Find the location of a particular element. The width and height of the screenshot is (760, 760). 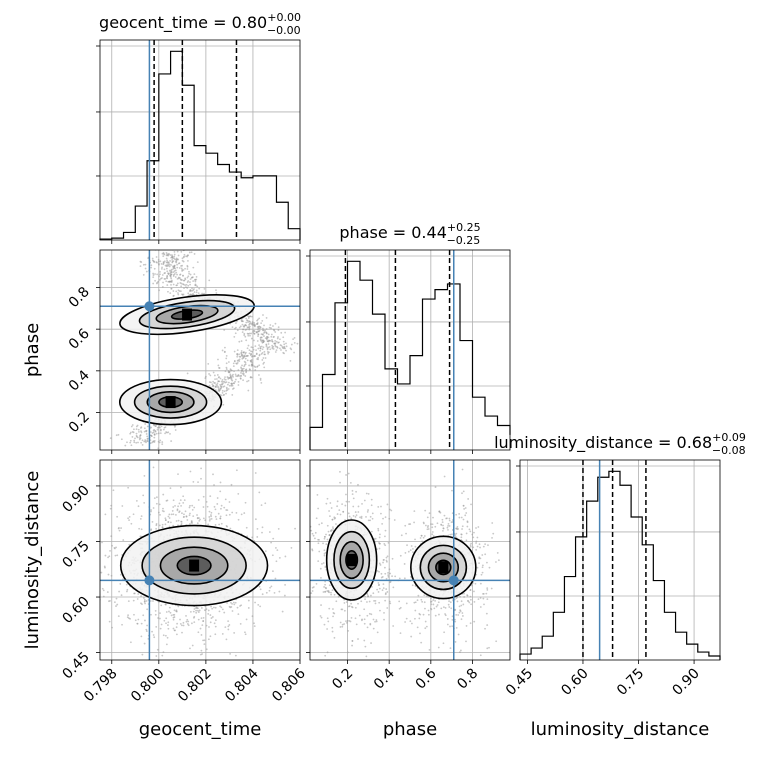

scatter-panel-geocent_time-phase is located at coordinates (198, 351).